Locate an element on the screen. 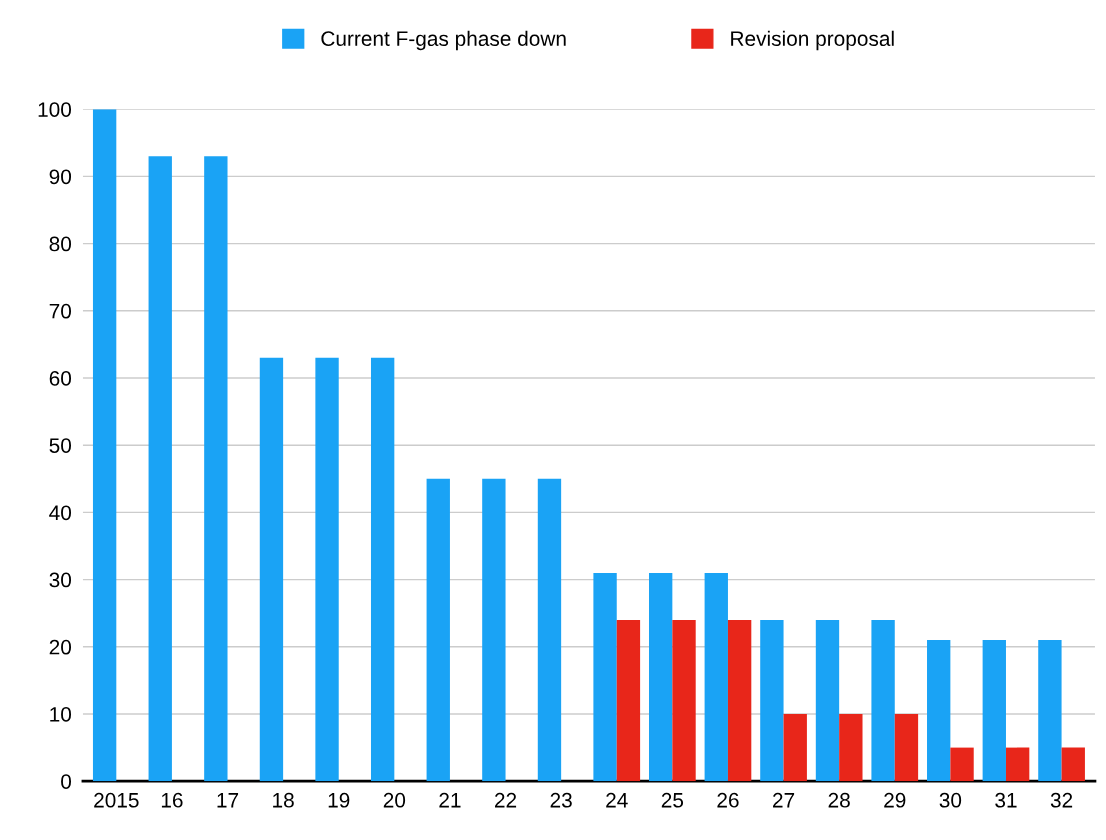  y-tick-label: 10 is located at coordinates (61, 714).